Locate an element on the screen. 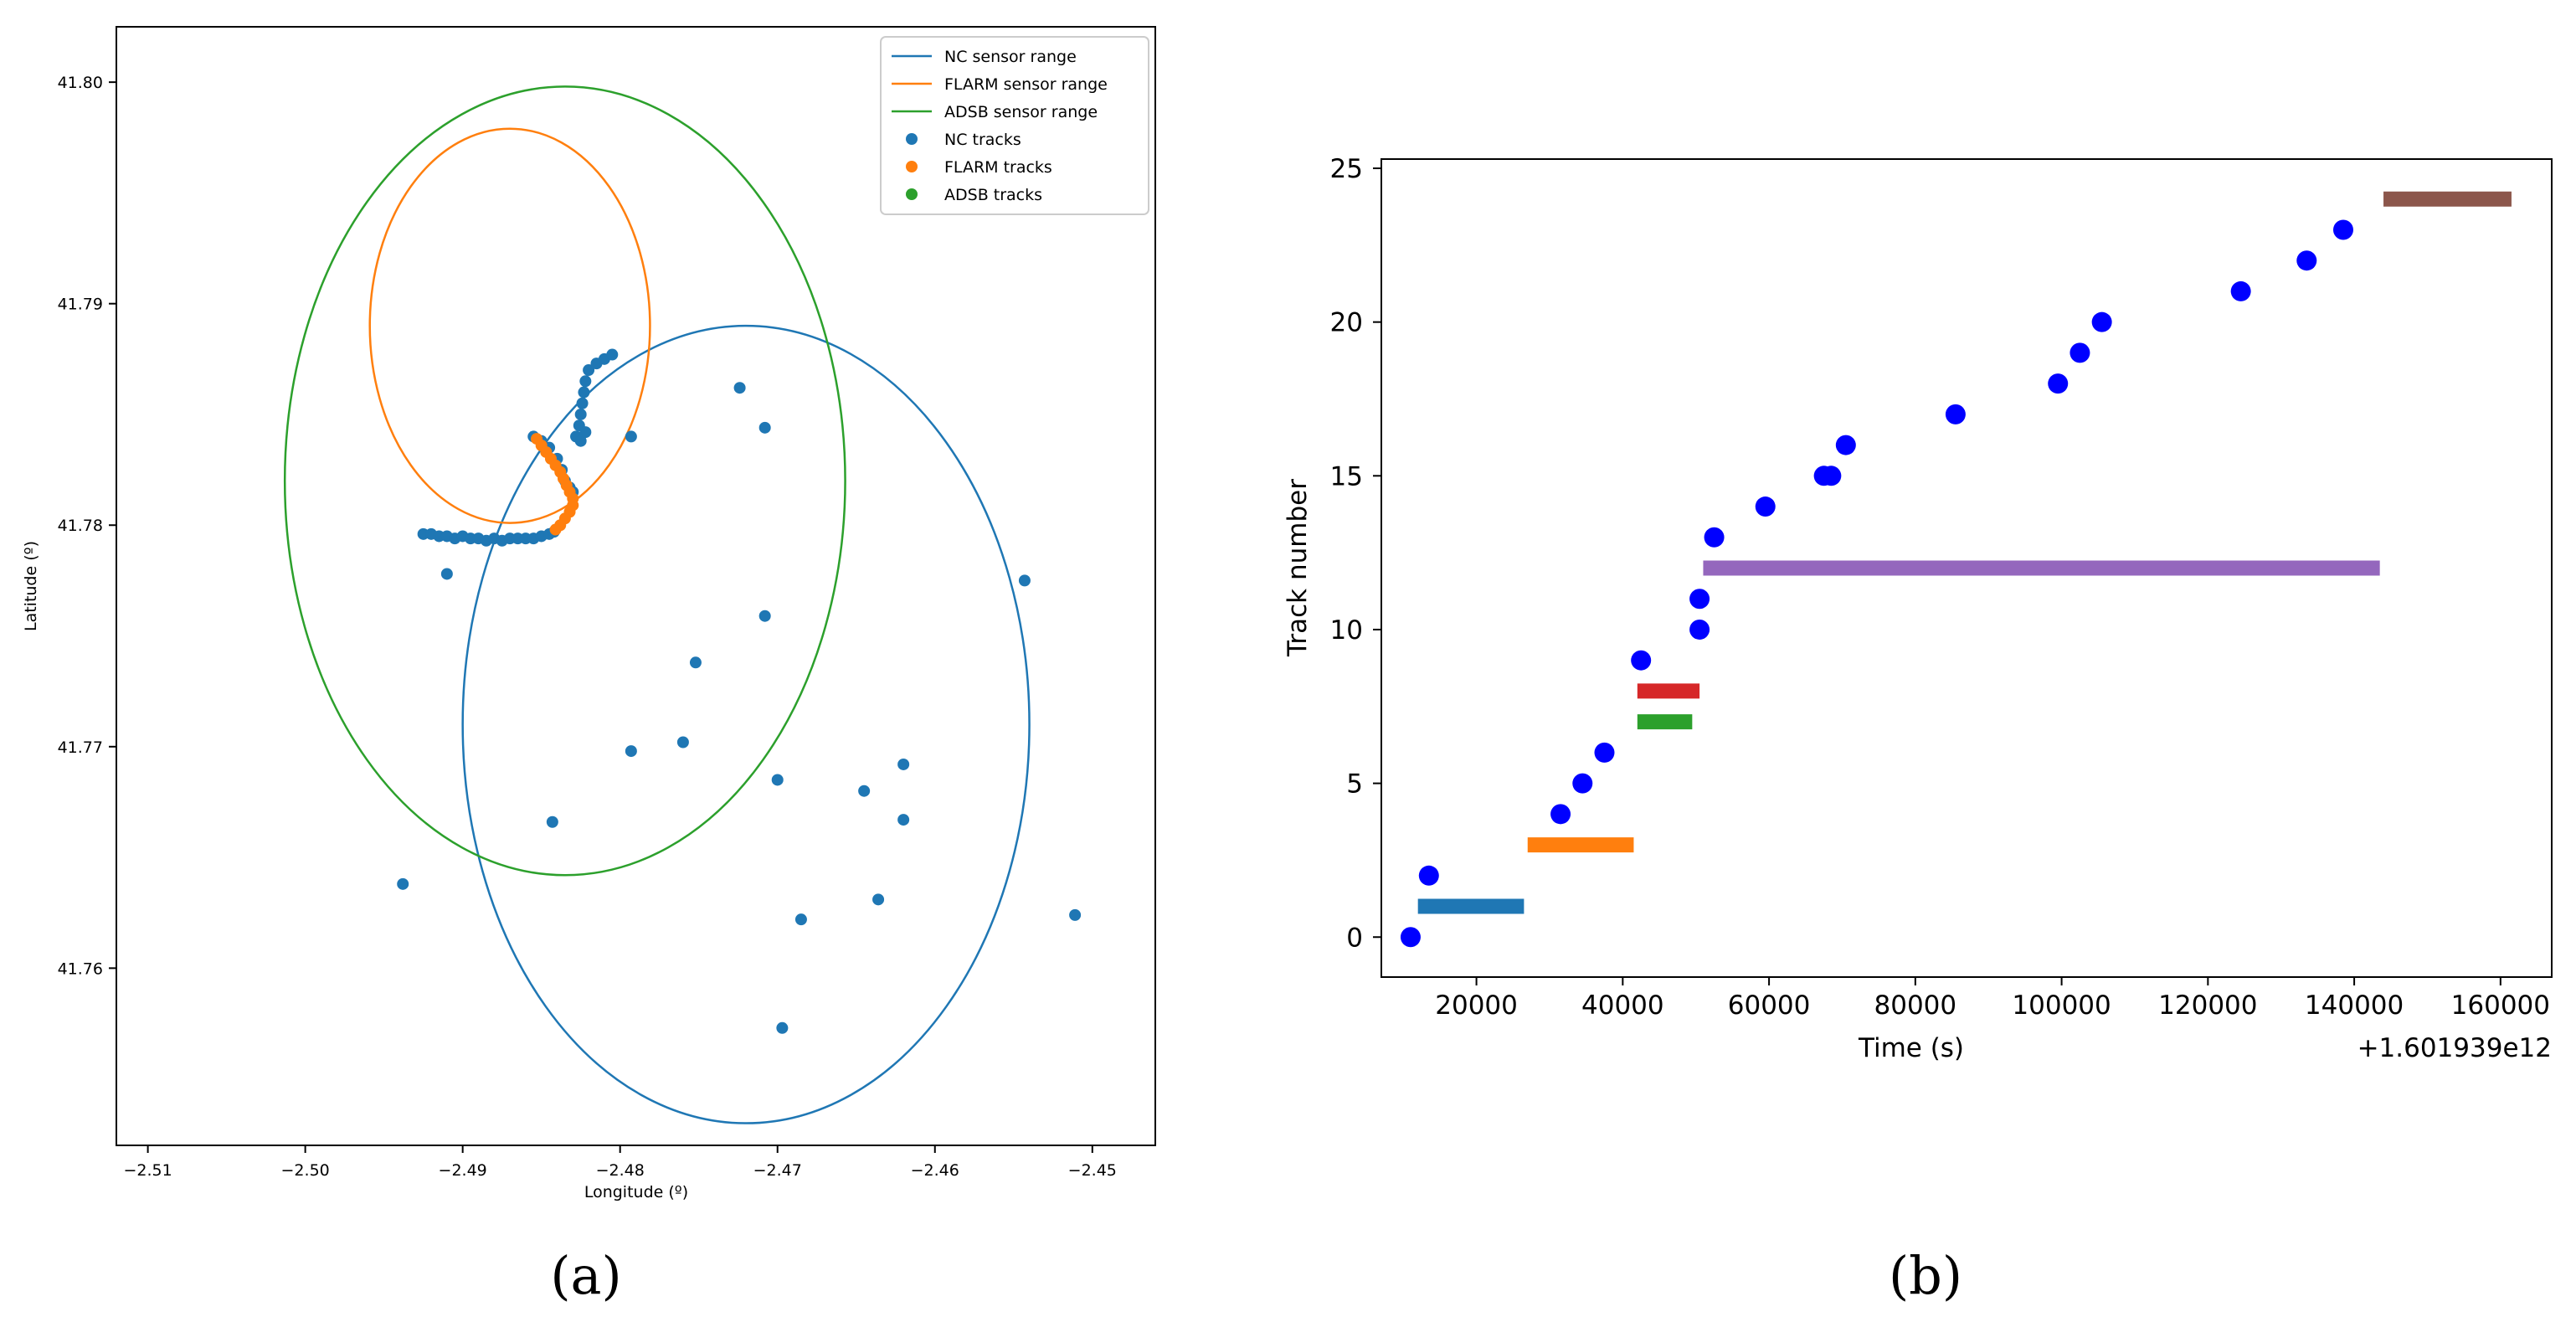  legend-box is located at coordinates (1015, 125).